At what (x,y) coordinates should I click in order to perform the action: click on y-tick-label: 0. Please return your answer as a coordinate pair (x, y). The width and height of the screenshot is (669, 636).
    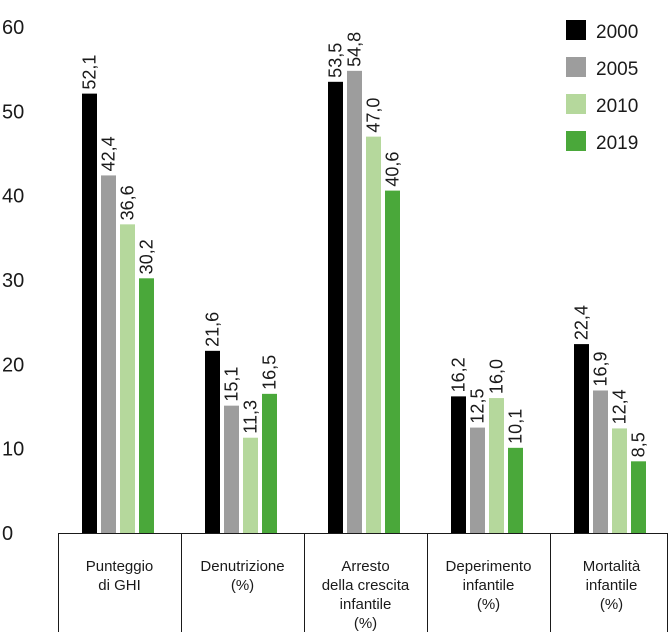
    Looking at the image, I should click on (7, 534).